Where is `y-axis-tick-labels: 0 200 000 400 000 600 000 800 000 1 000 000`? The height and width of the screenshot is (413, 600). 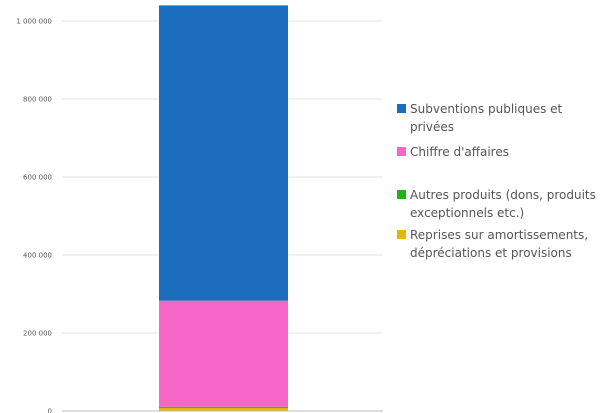 y-axis-tick-labels: 0 200 000 400 000 600 000 800 000 1 000 000 is located at coordinates (34, 215).